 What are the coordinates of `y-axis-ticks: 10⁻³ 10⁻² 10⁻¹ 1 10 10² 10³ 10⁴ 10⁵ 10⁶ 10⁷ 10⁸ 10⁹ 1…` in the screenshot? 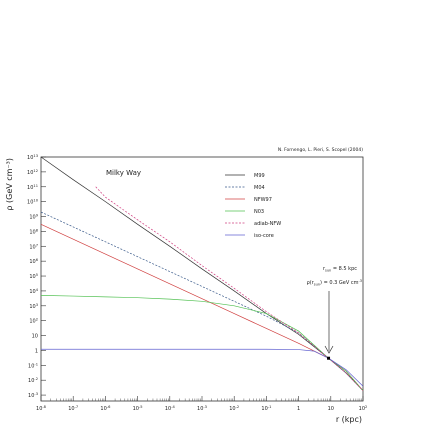 It's located at (36, 276).